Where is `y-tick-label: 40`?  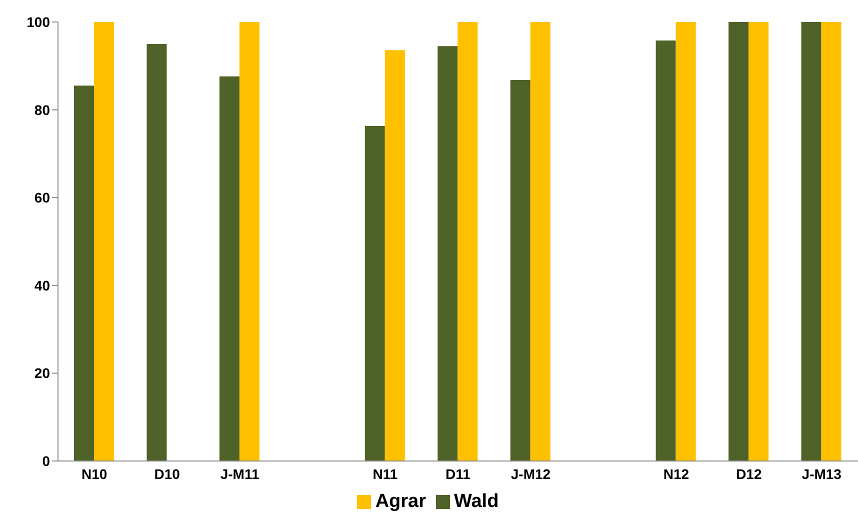 y-tick-label: 40 is located at coordinates (42, 285).